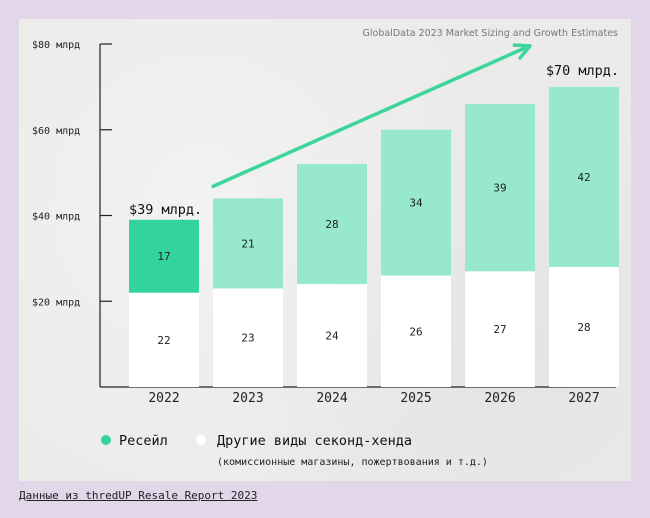  I want to click on bar-resale-2022, so click(164, 256).